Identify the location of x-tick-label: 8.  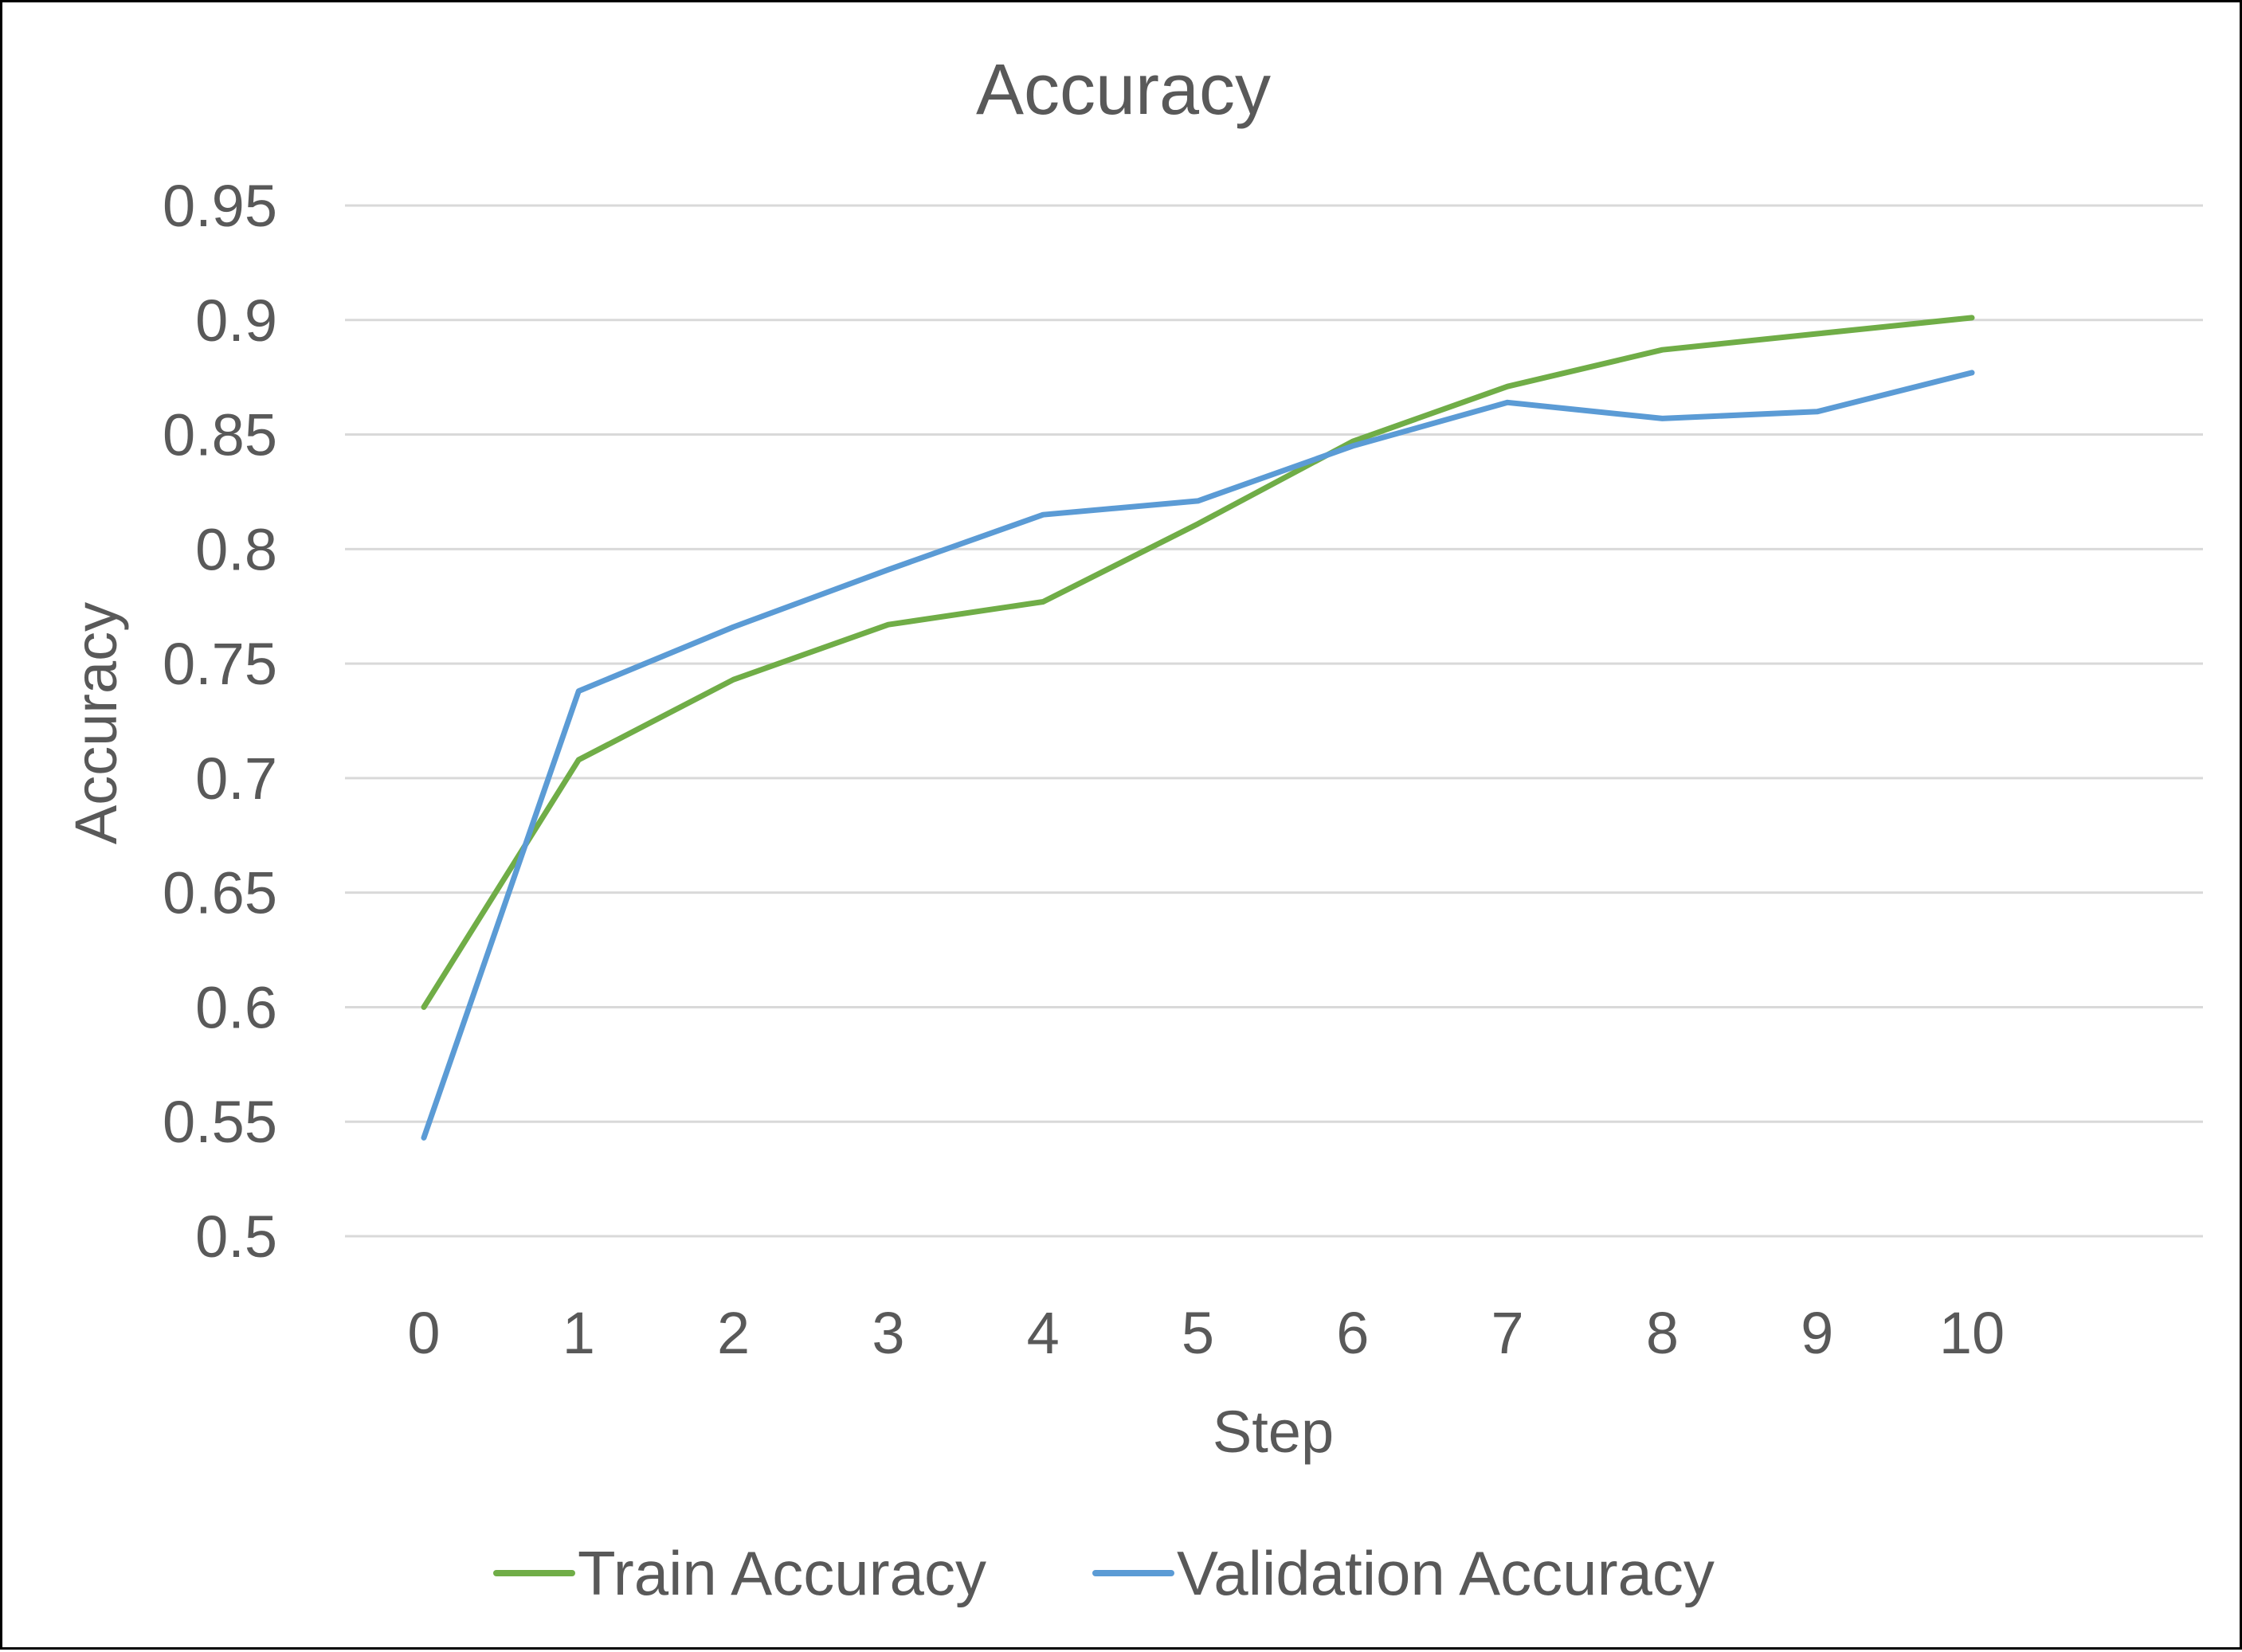
(1662, 1333).